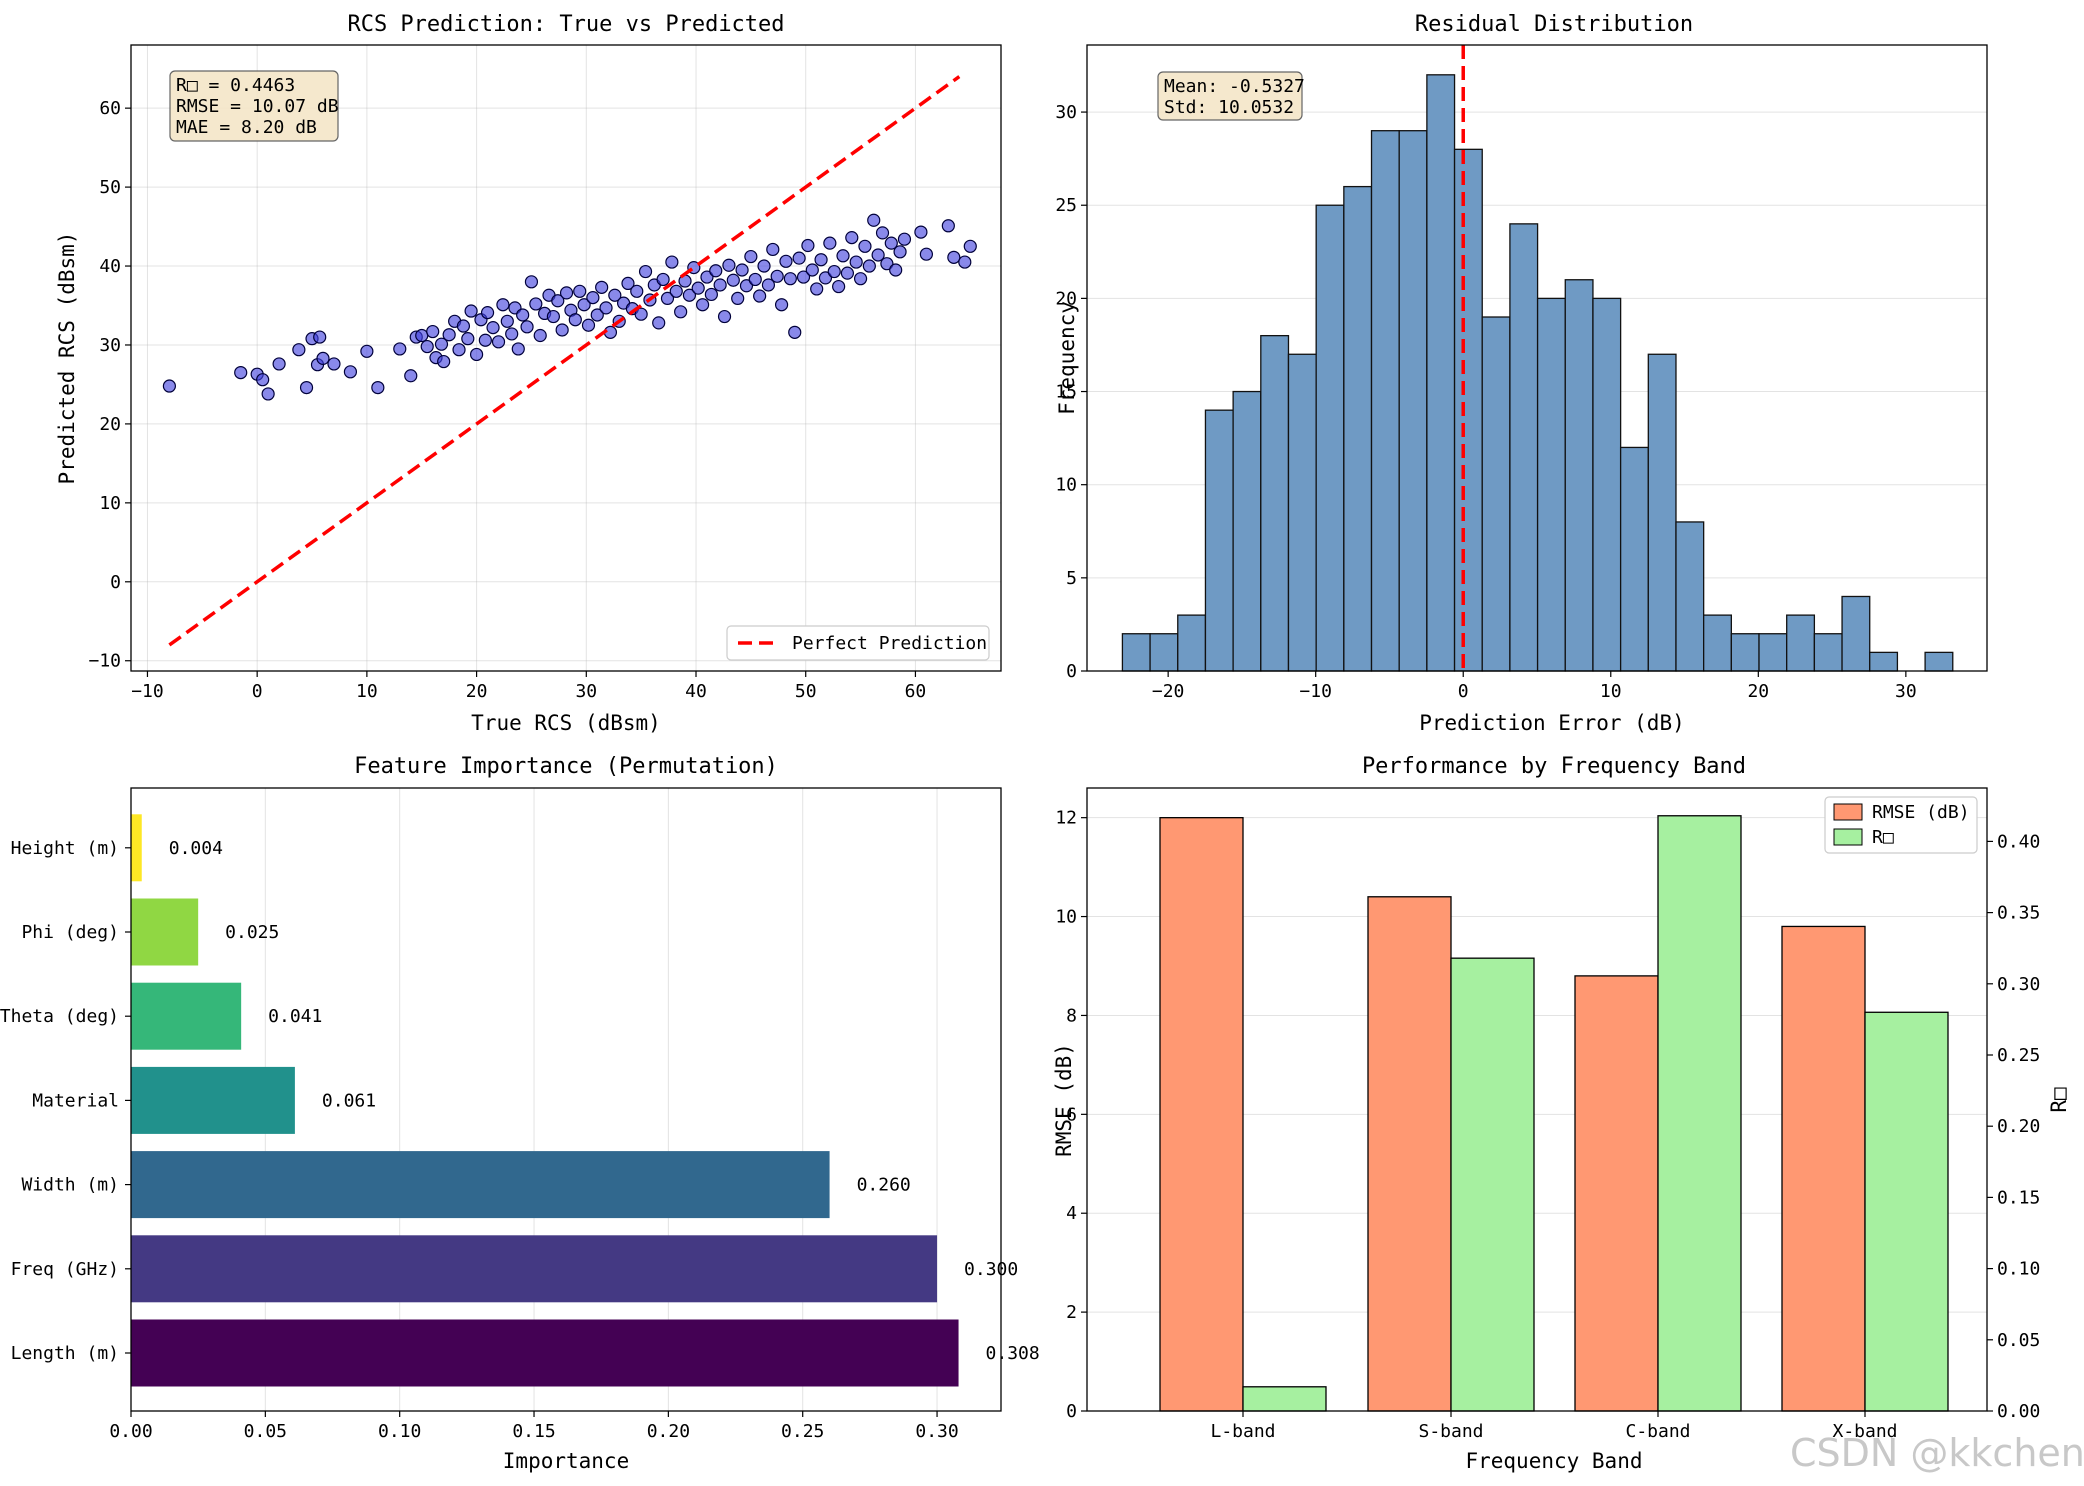 Image resolution: width=2084 pixels, height=1486 pixels. Describe the element at coordinates (70, 932) in the screenshot. I see `feature-label: Phi (deg)` at that location.